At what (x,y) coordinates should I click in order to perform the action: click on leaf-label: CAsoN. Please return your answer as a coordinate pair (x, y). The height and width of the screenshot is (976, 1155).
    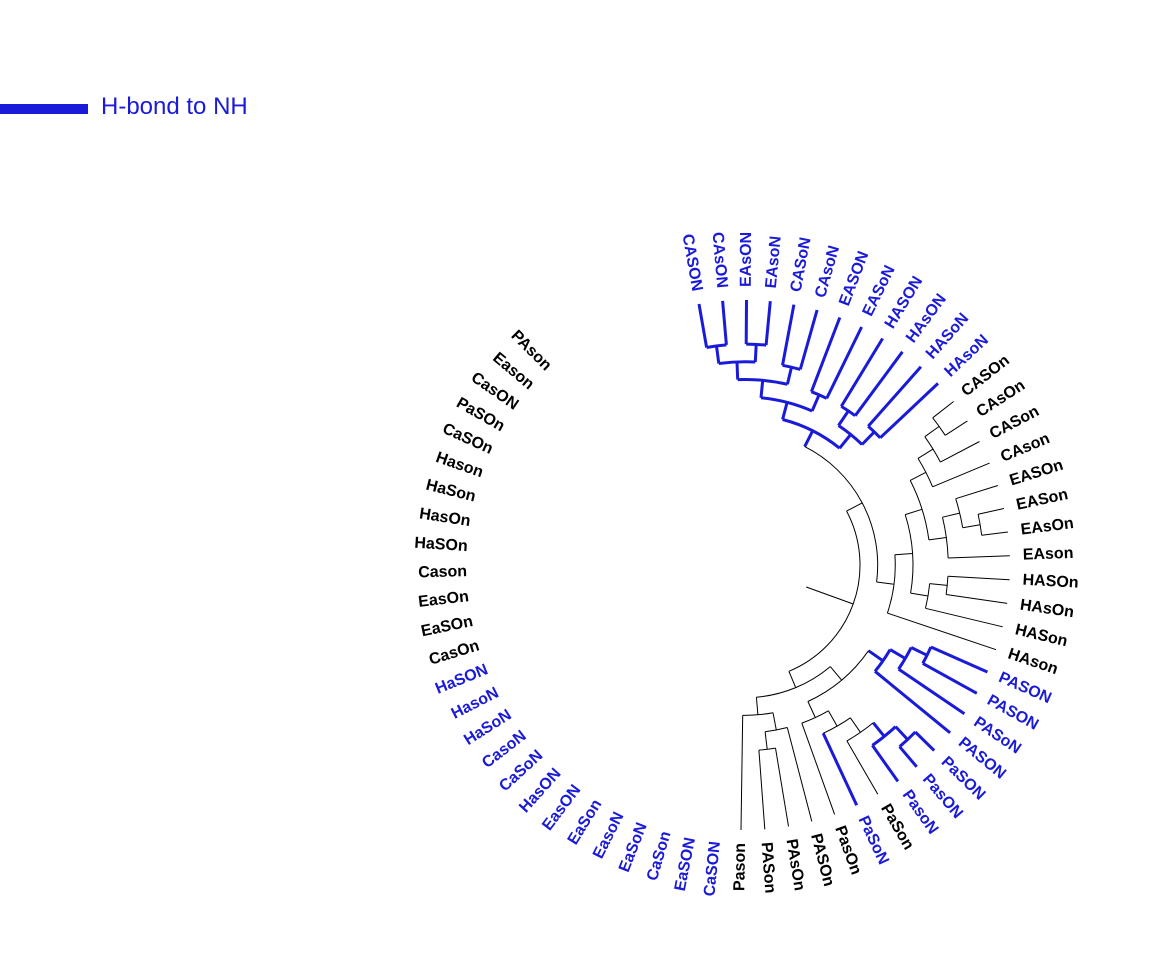
    Looking at the image, I should click on (827, 272).